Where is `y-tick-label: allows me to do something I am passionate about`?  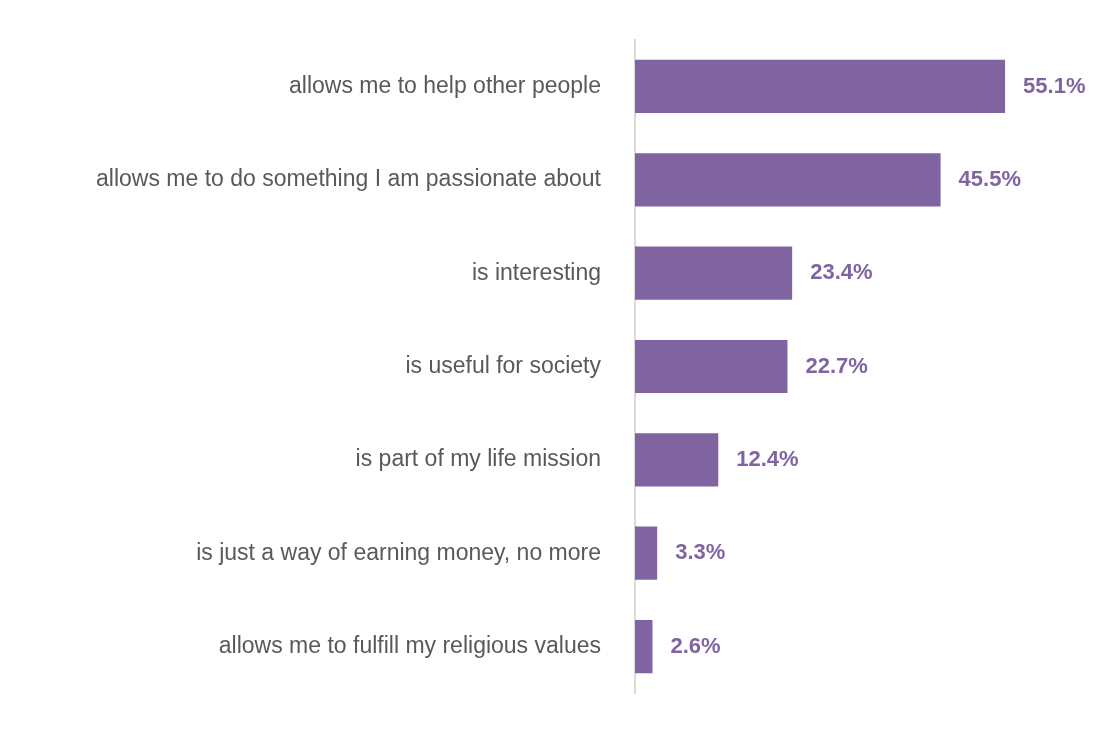
y-tick-label: allows me to do something I am passionate about is located at coordinates (348, 178).